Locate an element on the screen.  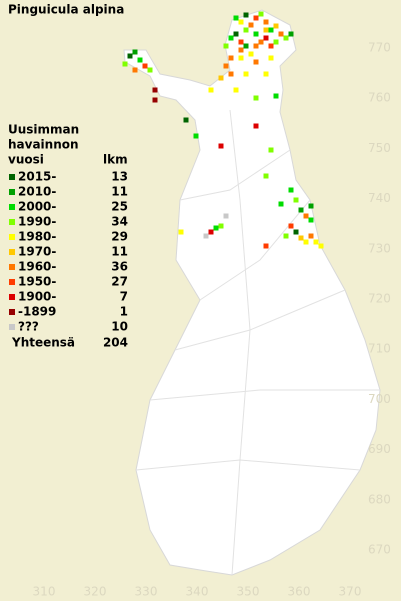
legend-total: 204 is located at coordinates (115, 343).